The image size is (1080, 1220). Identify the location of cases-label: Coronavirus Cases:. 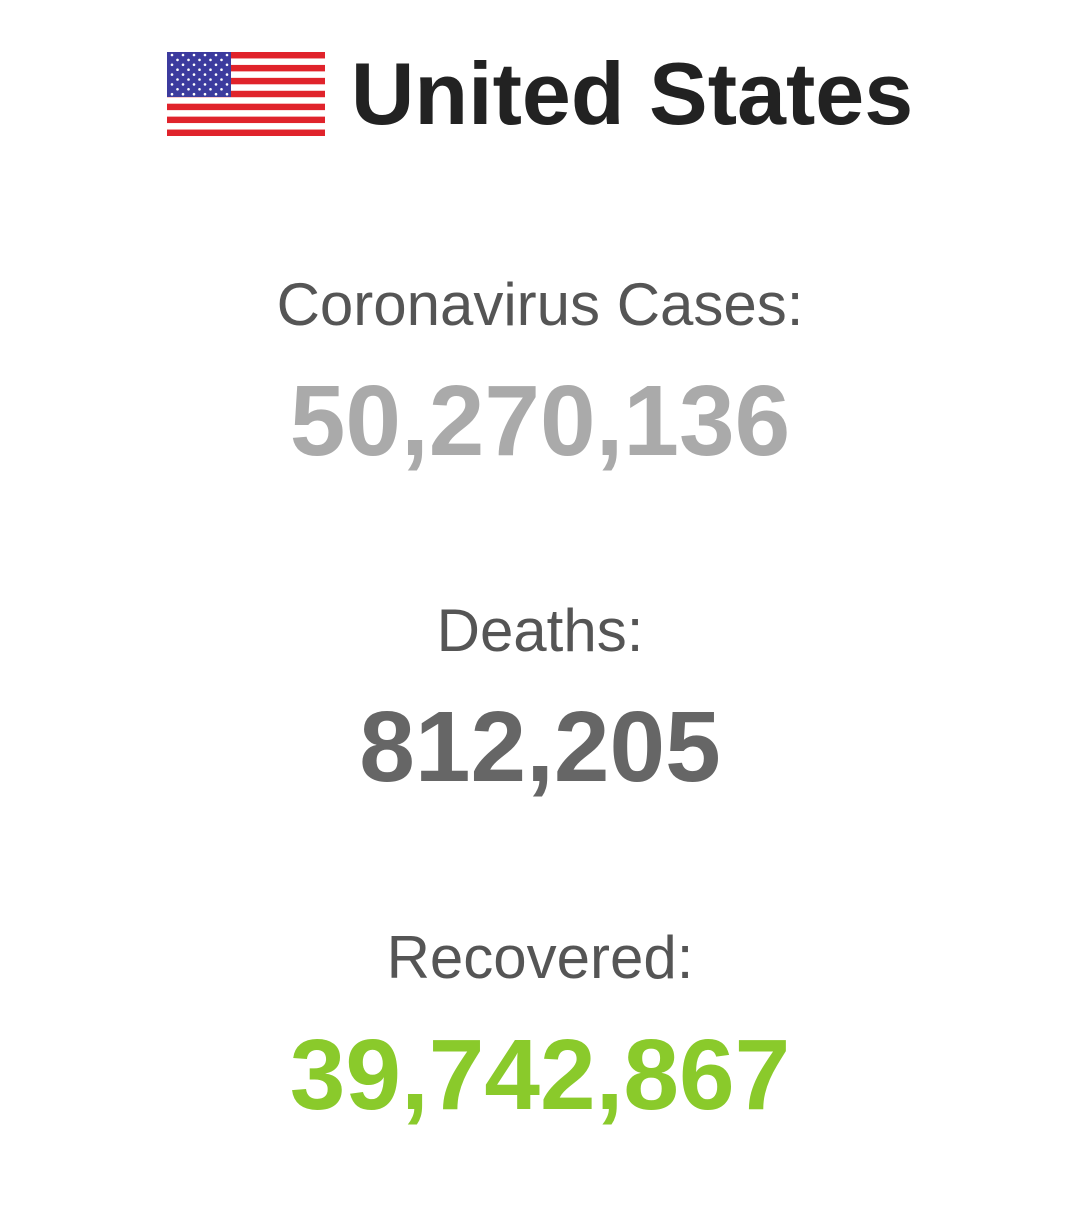
(540, 304).